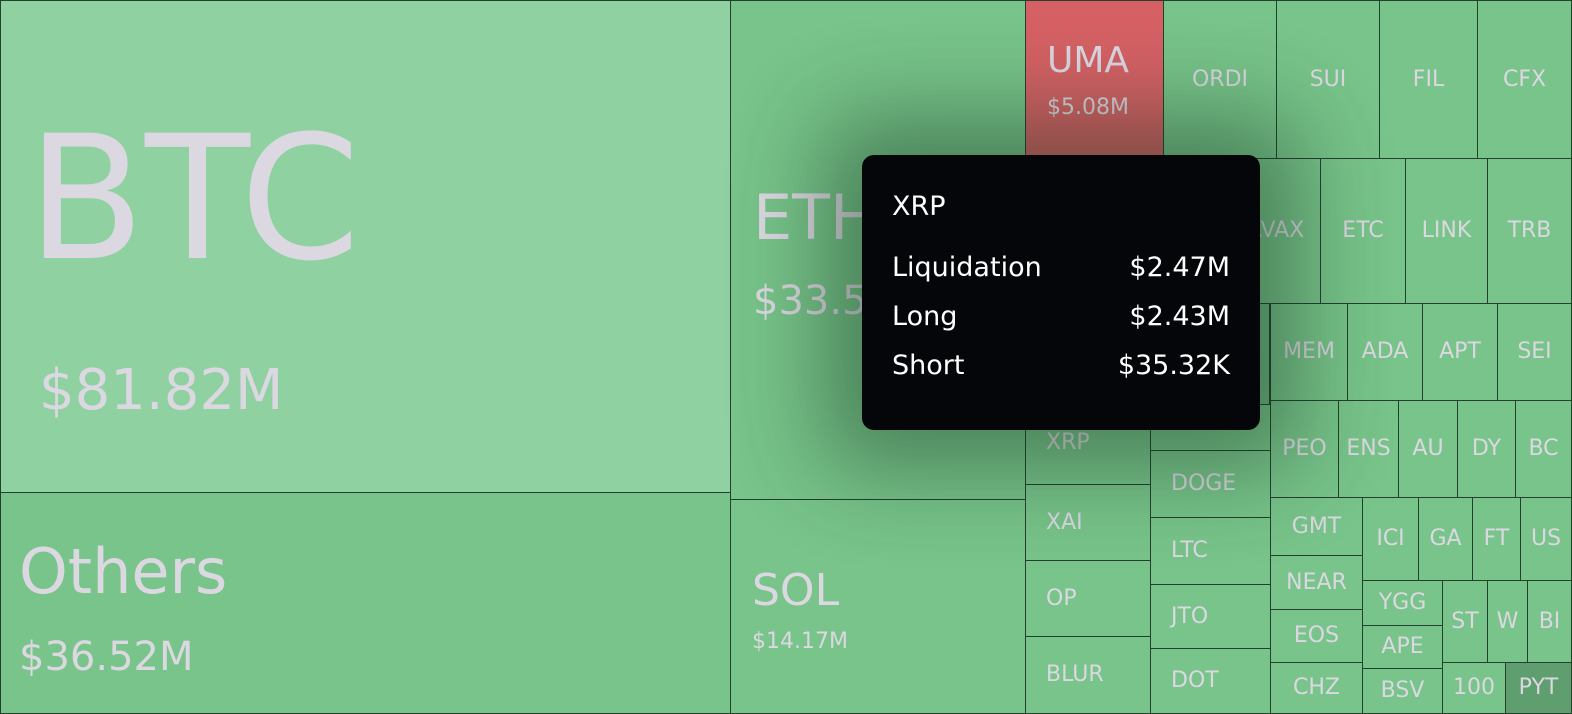 The image size is (1572, 714). I want to click on tile-label: XRP, so click(1068, 442).